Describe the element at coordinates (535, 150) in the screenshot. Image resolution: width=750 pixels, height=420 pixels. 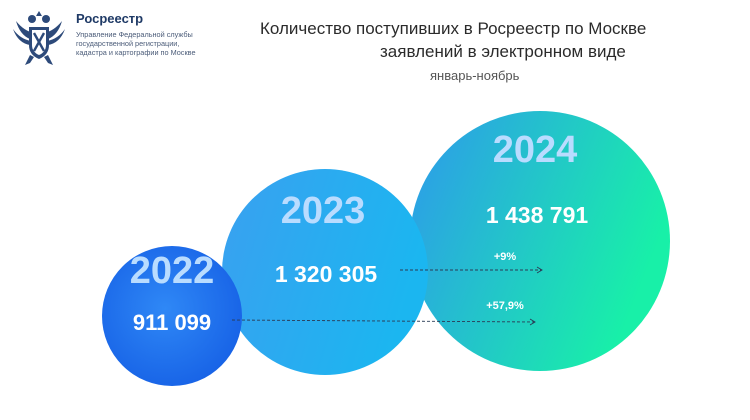
I see `year-label-2024: 2024` at that location.